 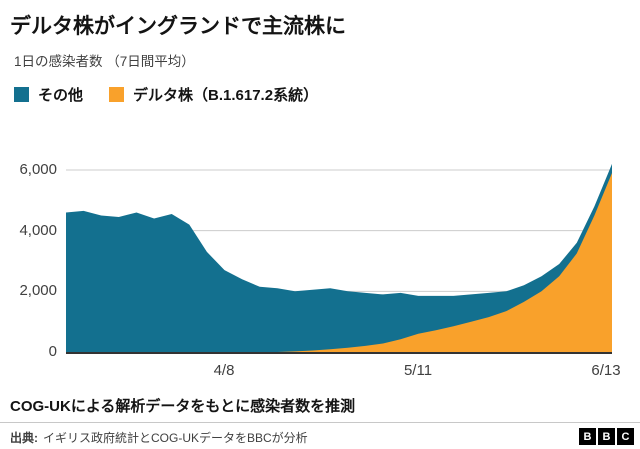 What do you see at coordinates (117, 94) in the screenshot?
I see `legend-swatch-delta` at bounding box center [117, 94].